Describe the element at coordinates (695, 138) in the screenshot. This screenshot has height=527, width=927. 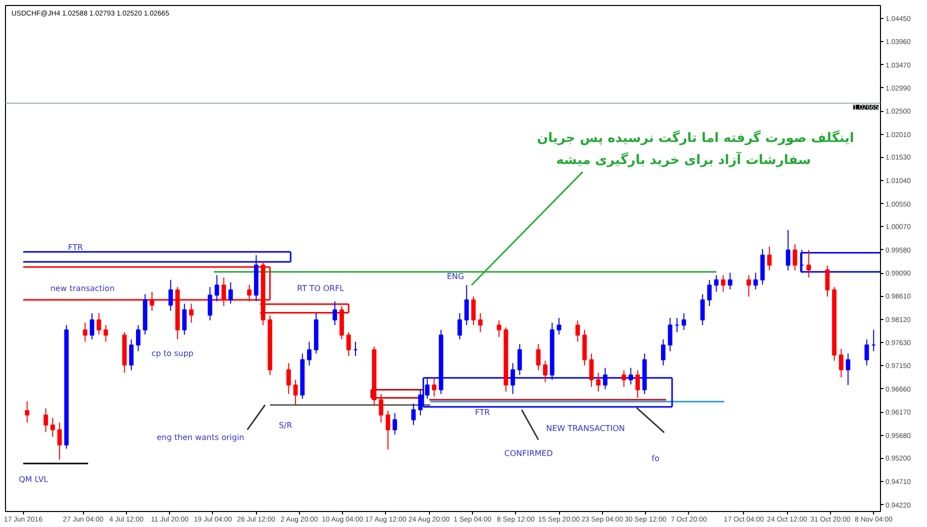
I see `annotation: اینگلف صورت گرفته اما تارگت نرسیده پس جریان` at that location.